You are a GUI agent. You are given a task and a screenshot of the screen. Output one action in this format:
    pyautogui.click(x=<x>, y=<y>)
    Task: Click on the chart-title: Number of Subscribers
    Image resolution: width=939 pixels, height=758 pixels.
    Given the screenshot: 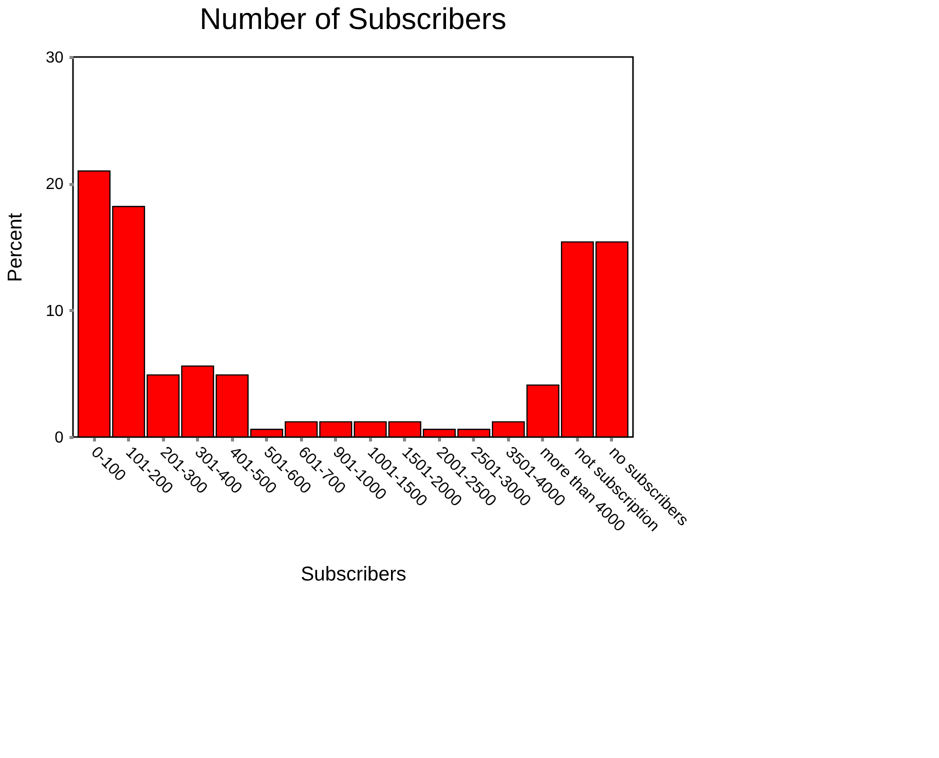 What is the action you would take?
    pyautogui.click(x=353, y=19)
    